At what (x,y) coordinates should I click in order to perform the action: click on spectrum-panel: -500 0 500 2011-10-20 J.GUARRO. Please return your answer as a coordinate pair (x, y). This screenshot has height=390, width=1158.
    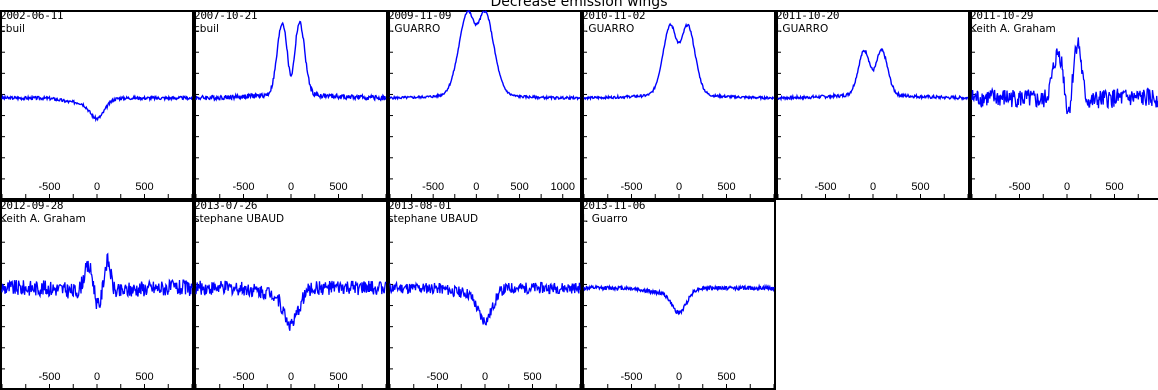
    Looking at the image, I should click on (873, 105).